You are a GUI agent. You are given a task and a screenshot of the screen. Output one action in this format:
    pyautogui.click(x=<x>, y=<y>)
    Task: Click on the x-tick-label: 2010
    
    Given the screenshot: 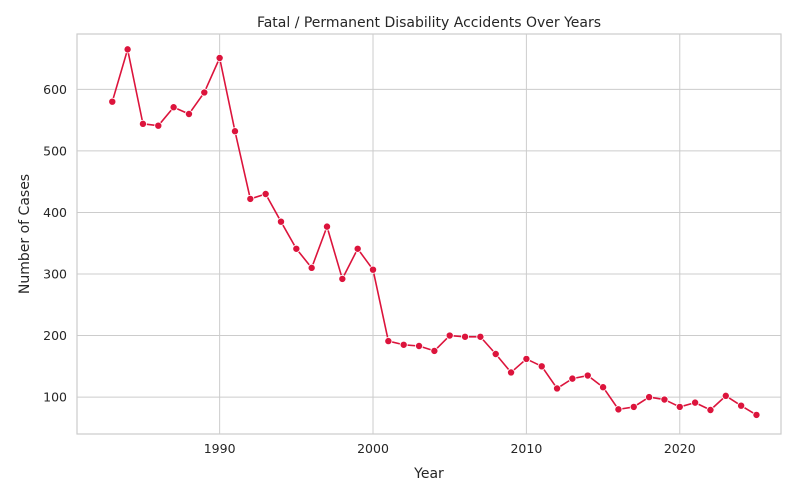 What is the action you would take?
    pyautogui.click(x=526, y=448)
    